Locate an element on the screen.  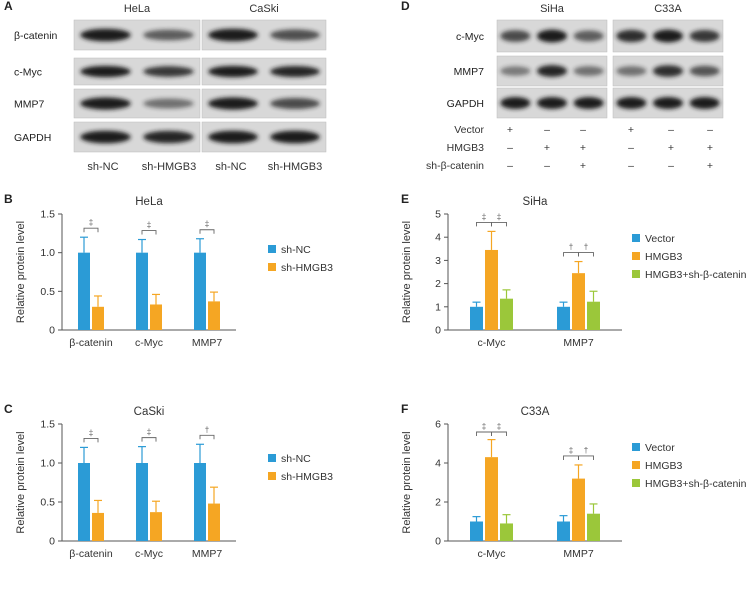
y-tick-label: 5 is located at coordinates (438, 215).